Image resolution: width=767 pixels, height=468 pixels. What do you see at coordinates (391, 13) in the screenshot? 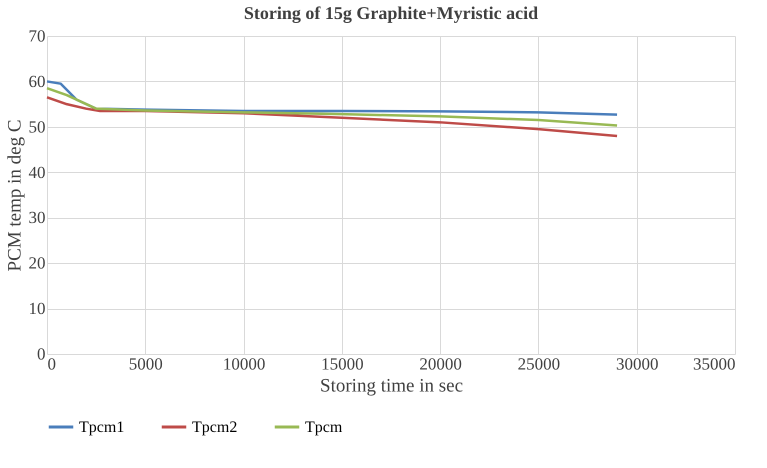
I see `chart-title: Storing of 15g Graphite+Myristic acid` at bounding box center [391, 13].